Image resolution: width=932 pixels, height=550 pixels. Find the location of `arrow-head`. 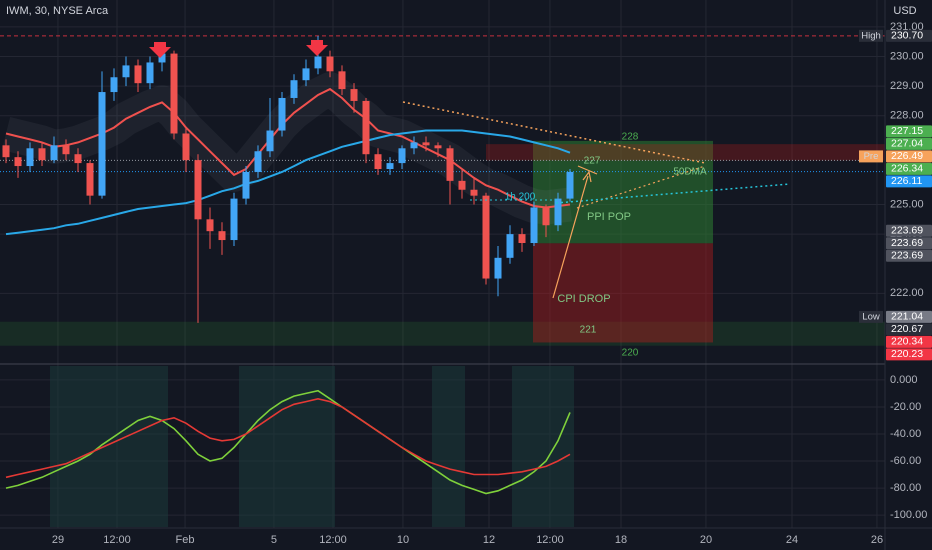

arrow-head is located at coordinates (587, 176).